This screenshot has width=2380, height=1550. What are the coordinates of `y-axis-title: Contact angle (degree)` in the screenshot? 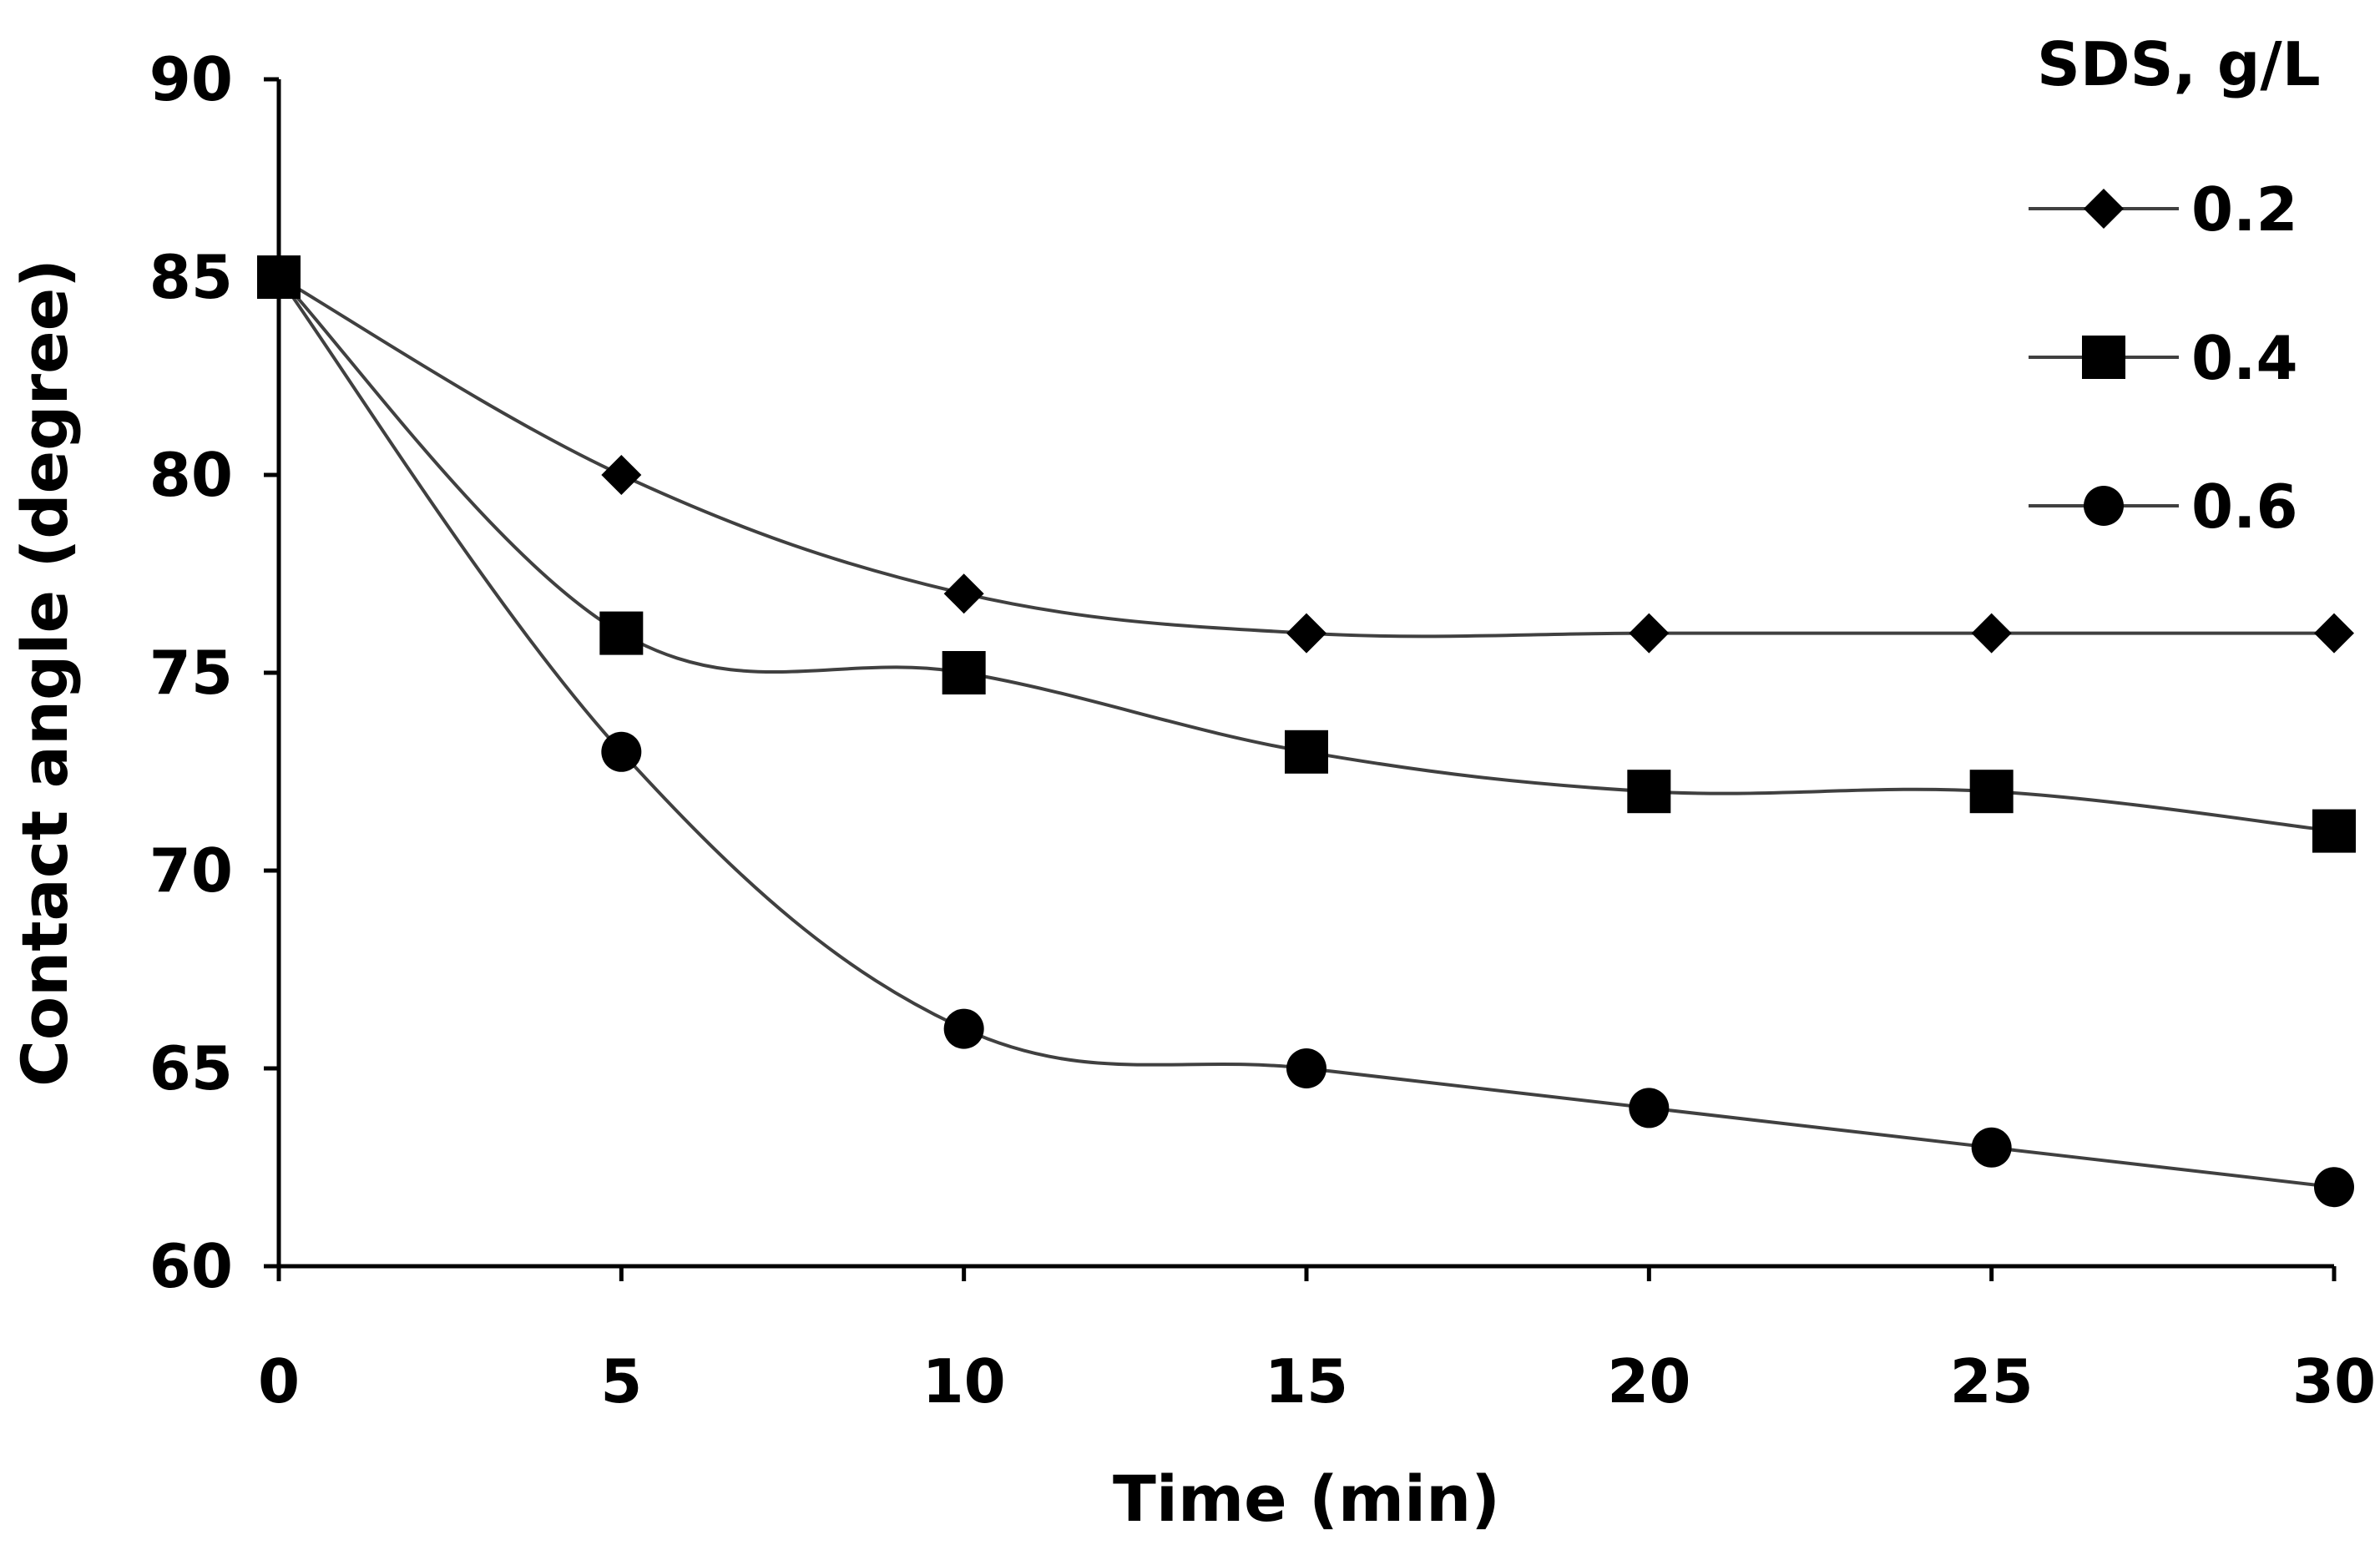 It's located at (45, 673).